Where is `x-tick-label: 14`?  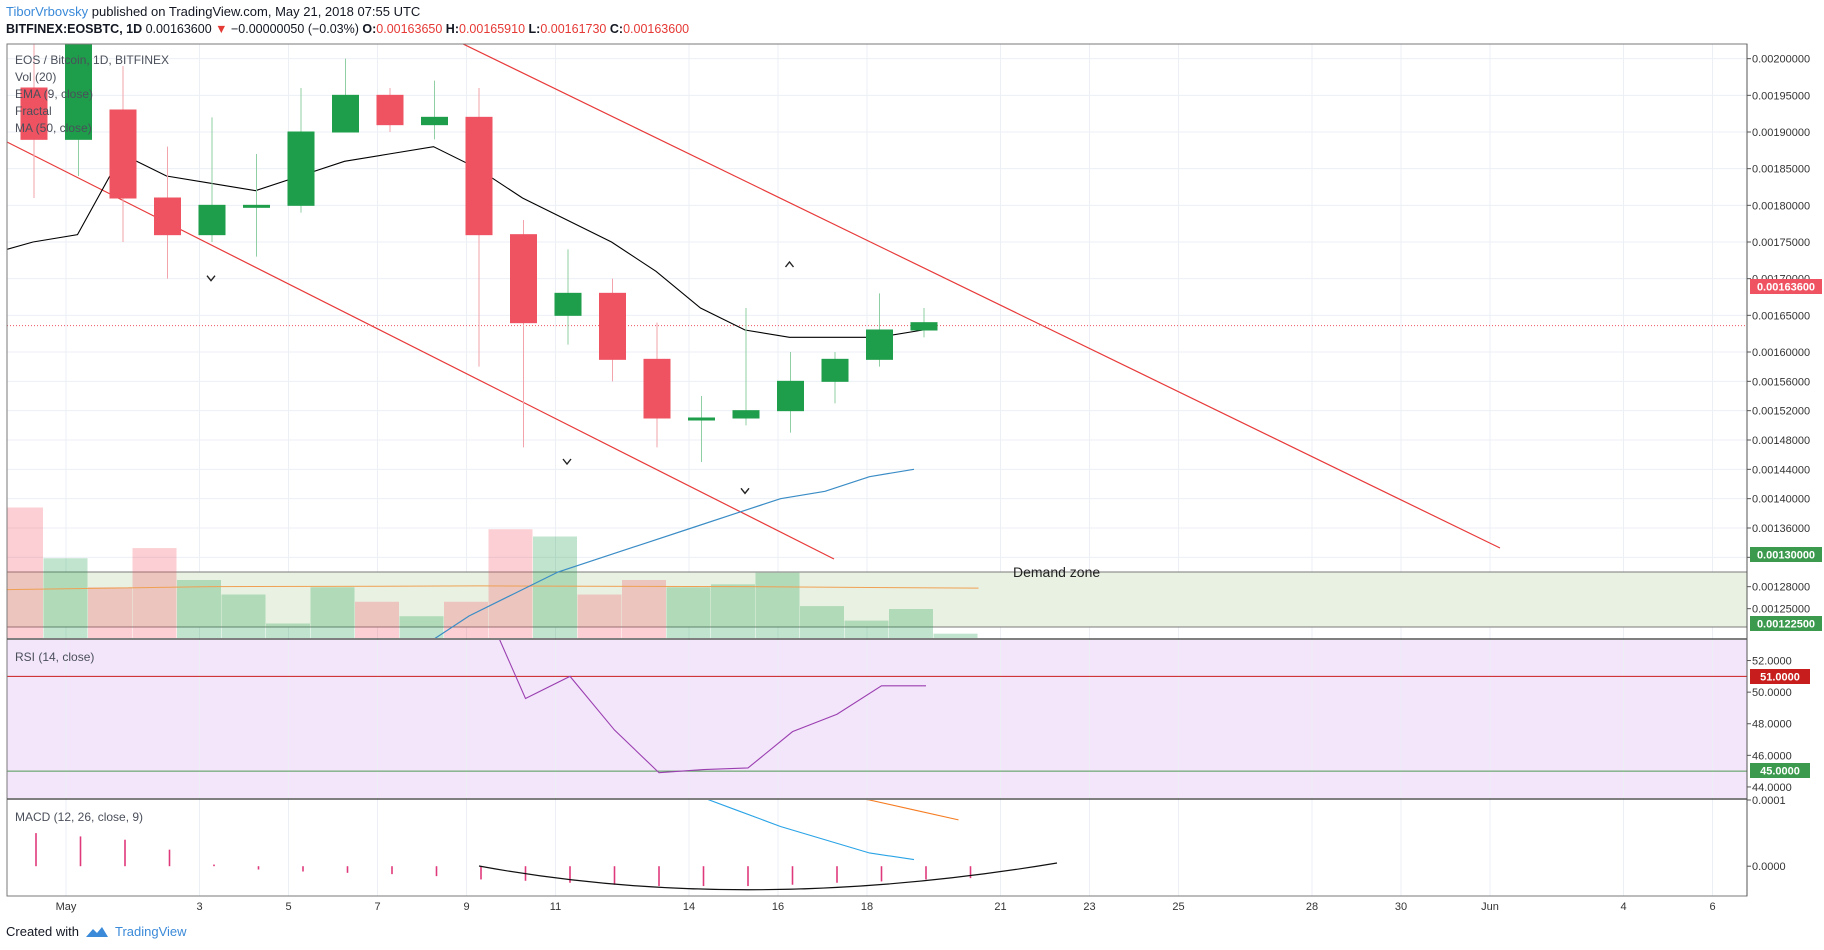 x-tick-label: 14 is located at coordinates (689, 907).